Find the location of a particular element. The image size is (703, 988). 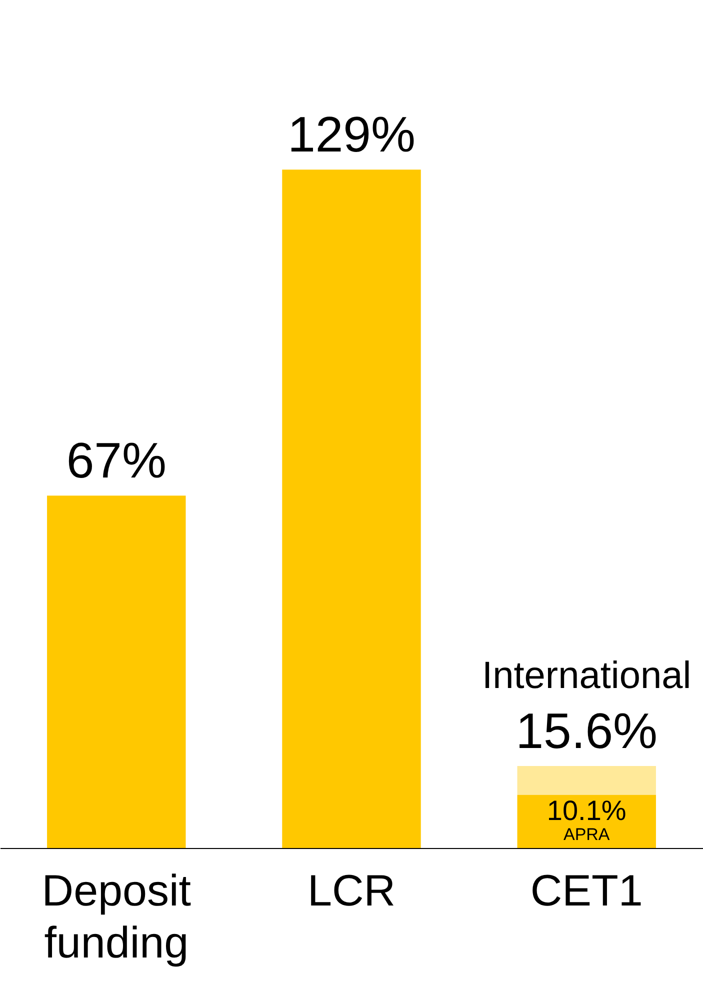

annotation: International is located at coordinates (587, 675).